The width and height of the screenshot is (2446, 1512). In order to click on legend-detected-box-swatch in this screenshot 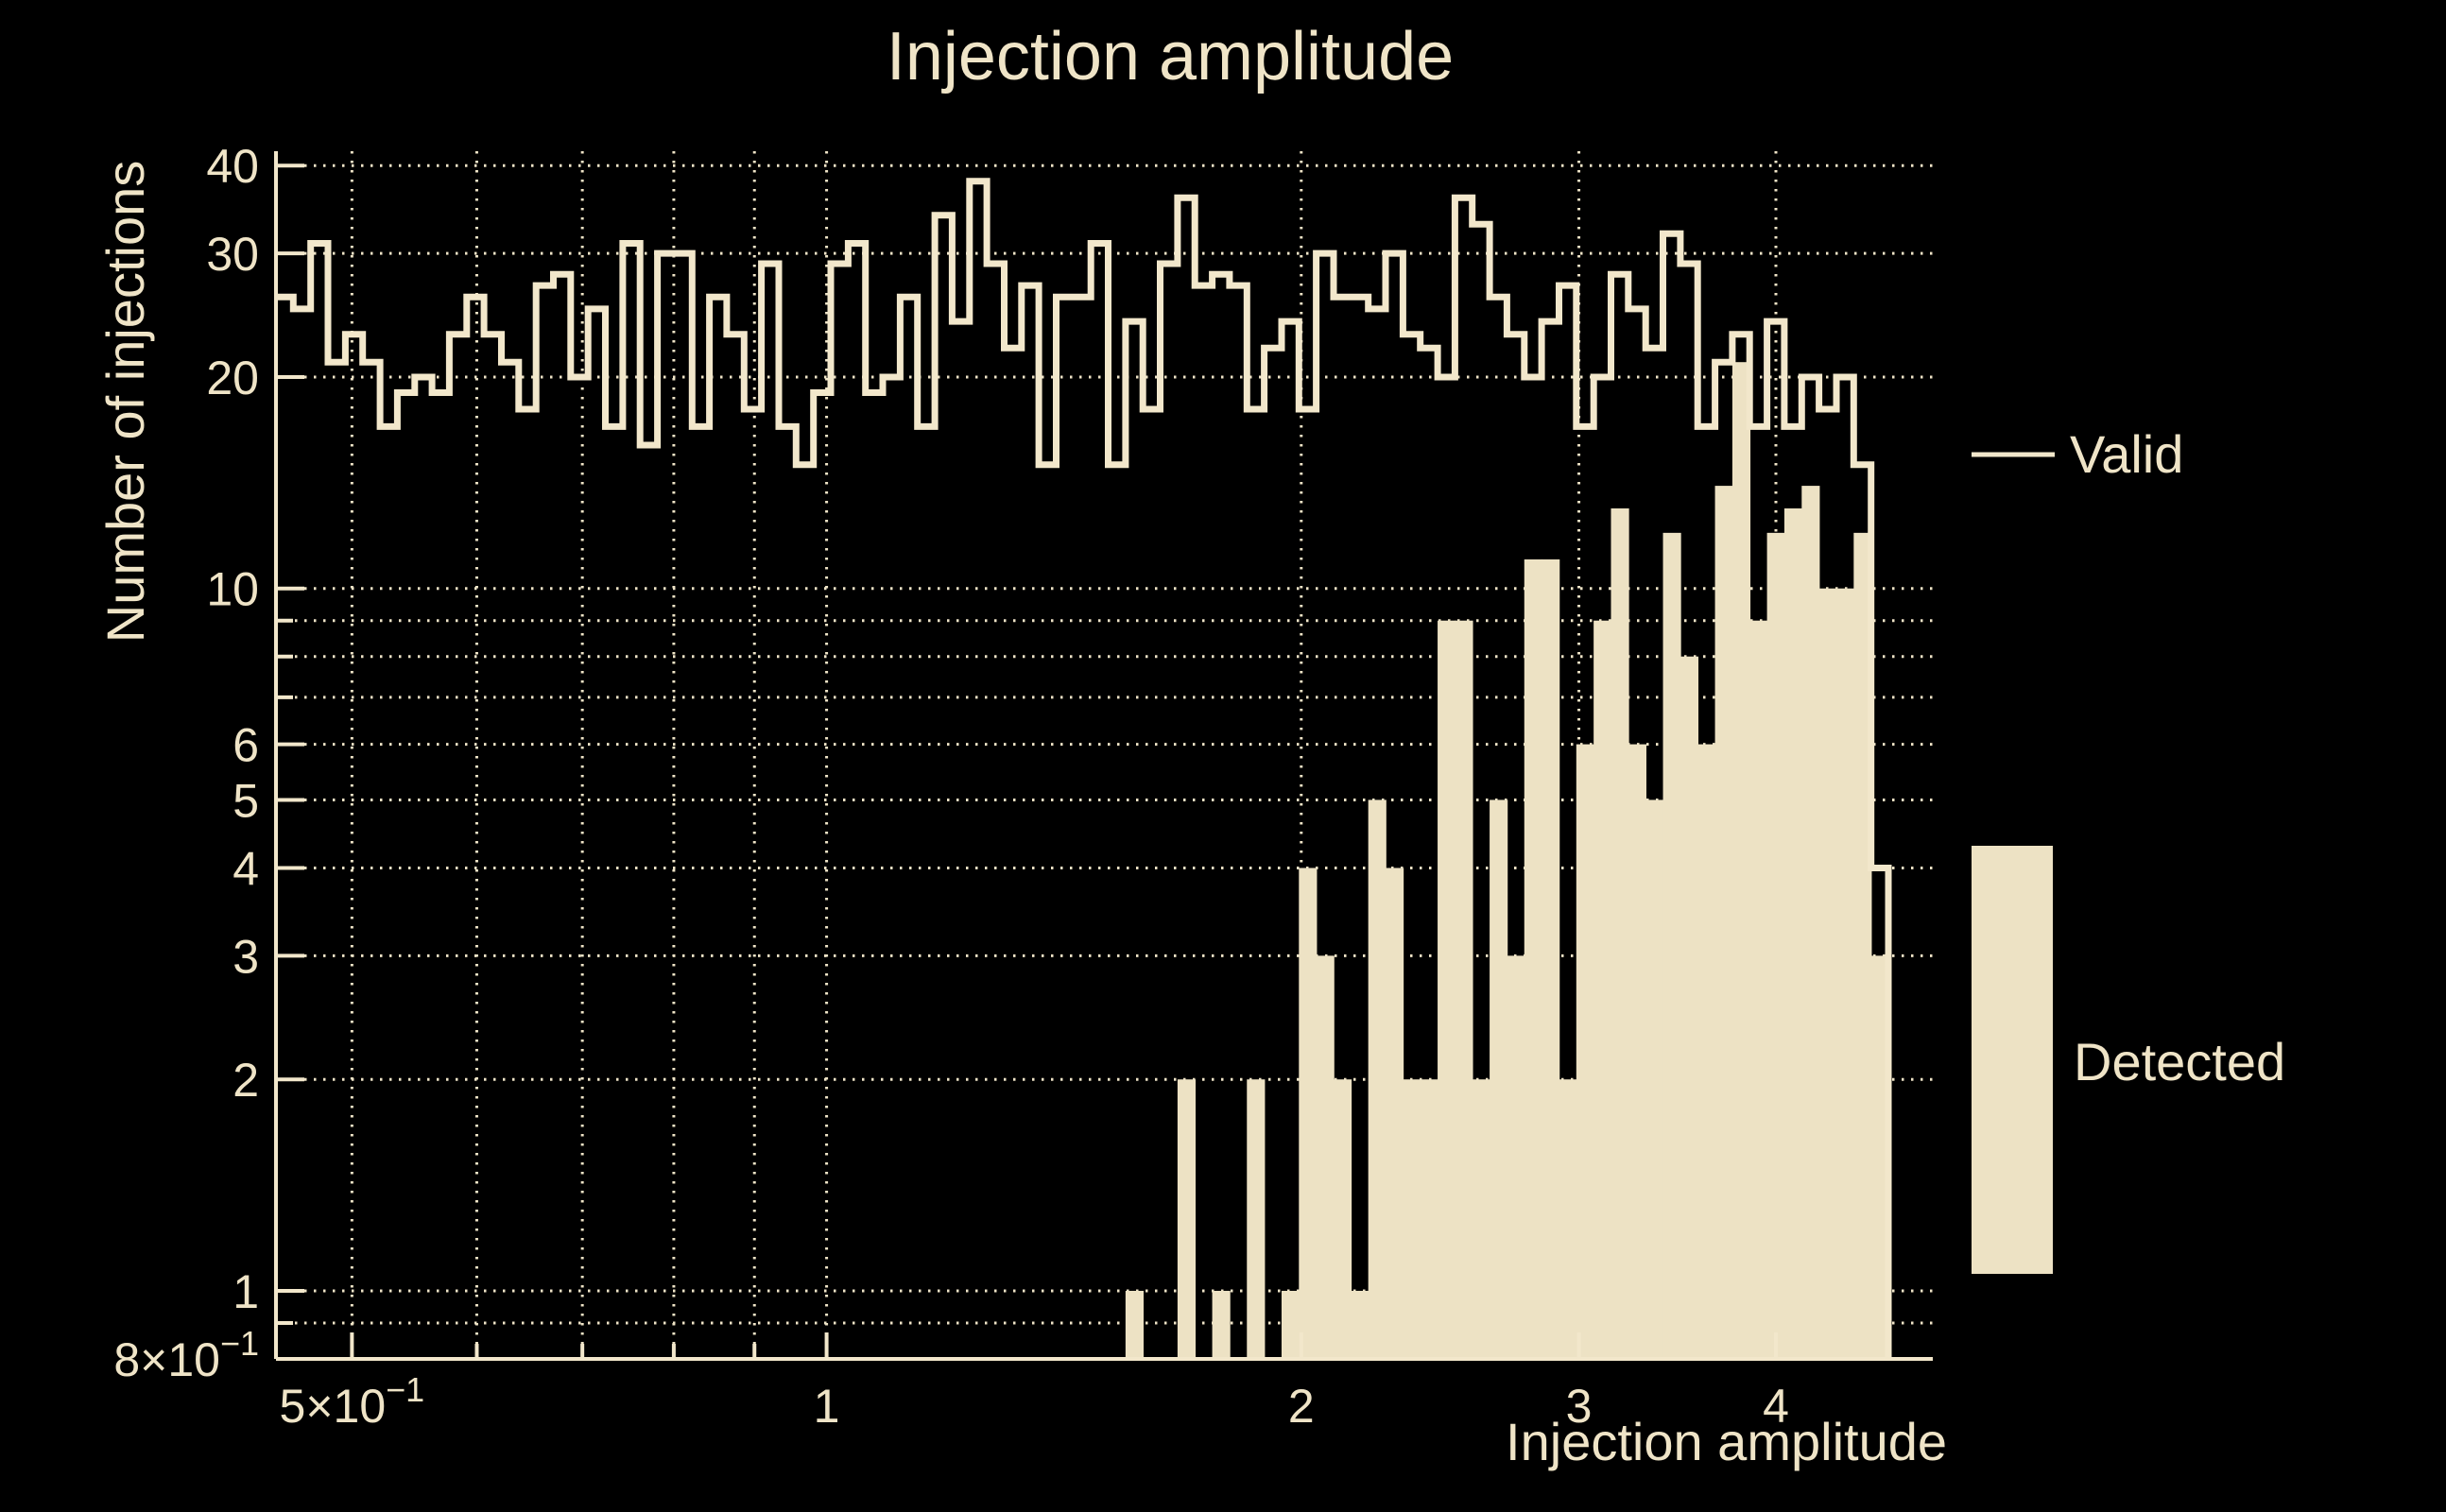, I will do `click(2012, 1060)`.